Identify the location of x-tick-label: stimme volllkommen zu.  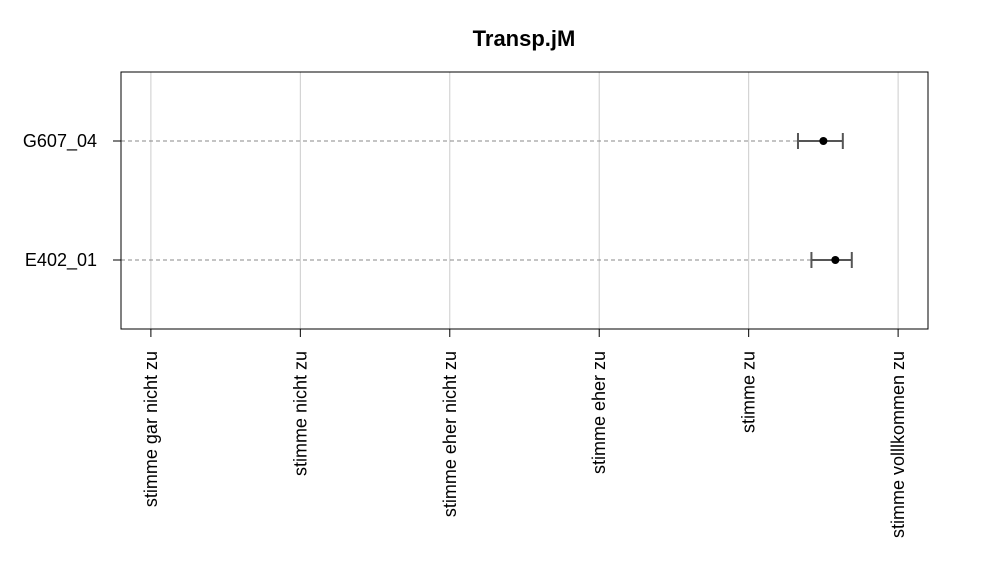
(898, 444).